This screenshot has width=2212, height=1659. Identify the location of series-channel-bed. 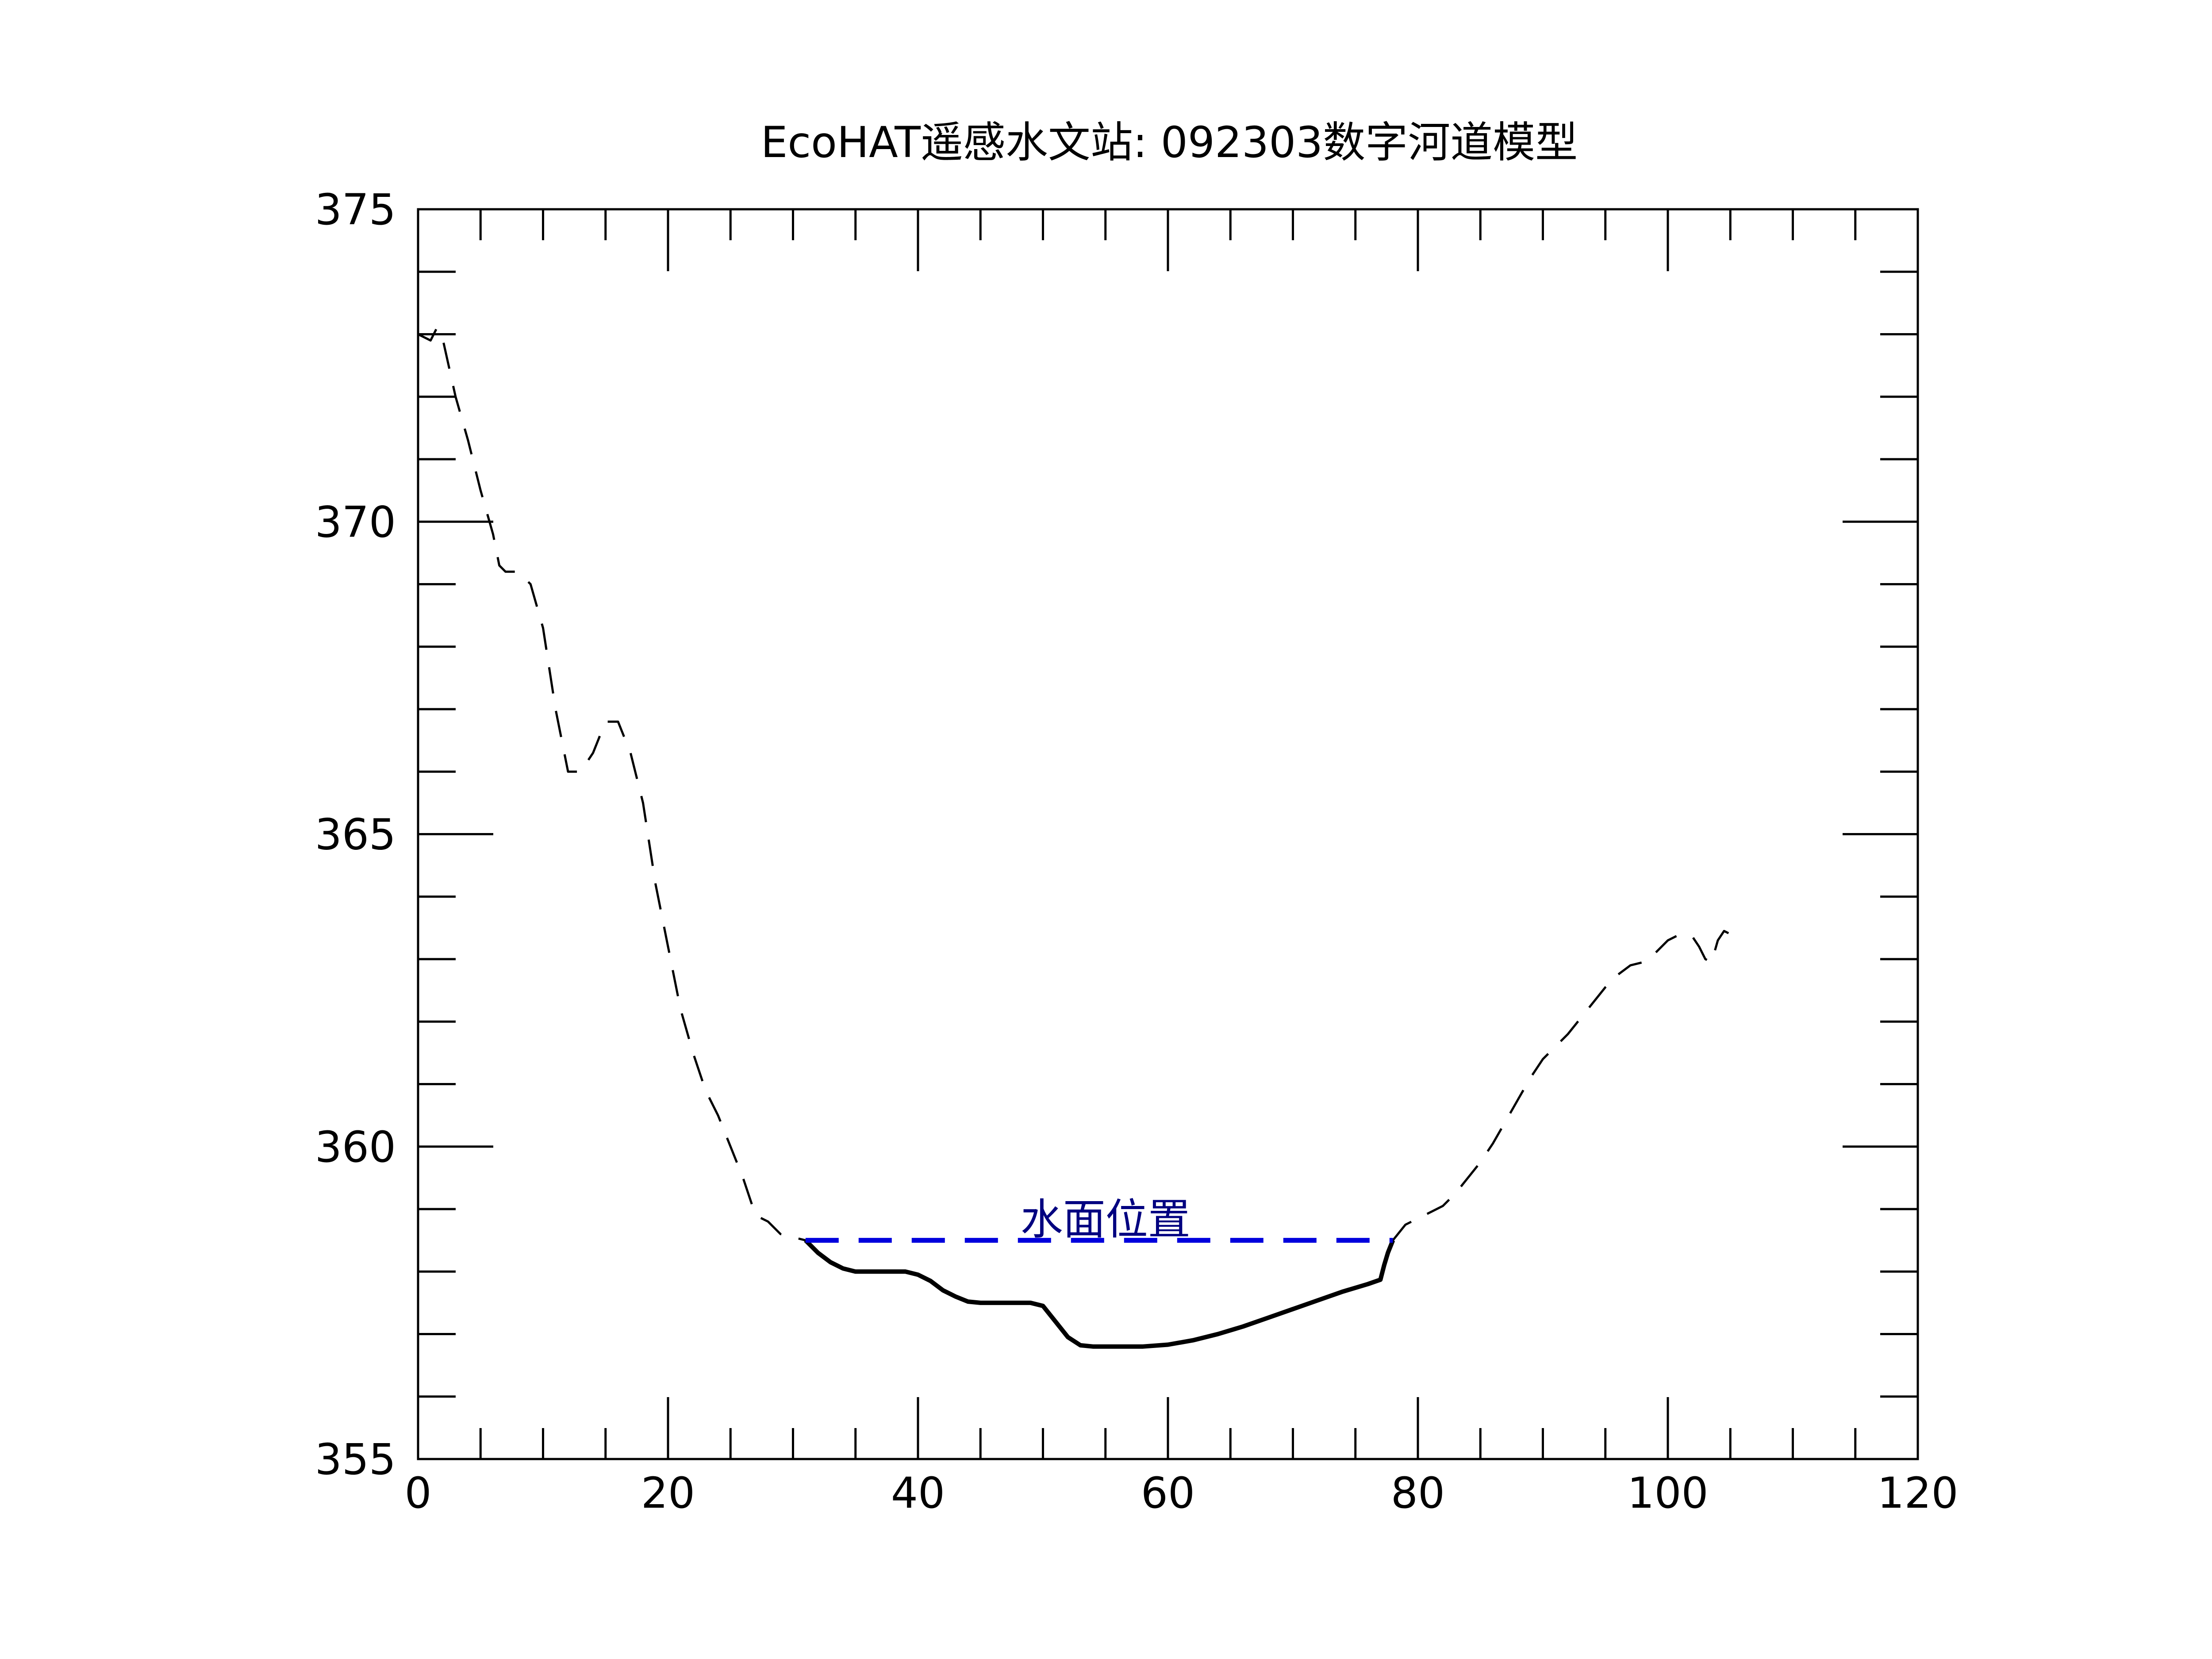
(1100, 1294).